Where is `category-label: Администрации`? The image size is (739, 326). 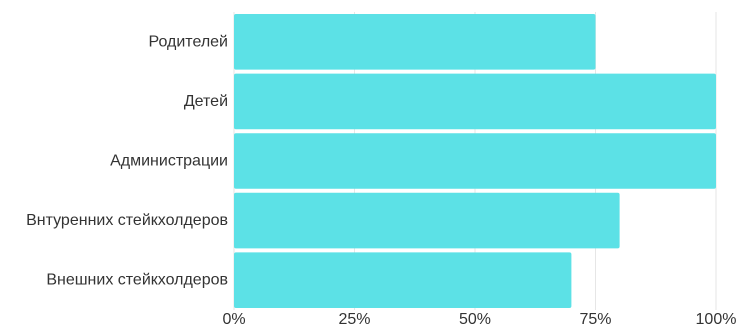
category-label: Администрации is located at coordinates (169, 161).